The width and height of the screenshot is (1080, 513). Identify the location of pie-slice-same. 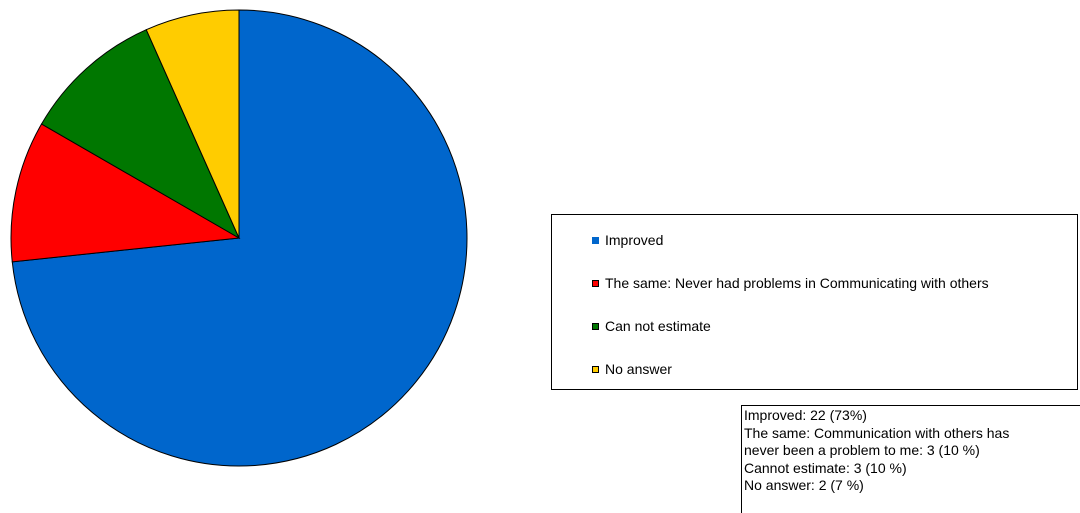
(125, 193).